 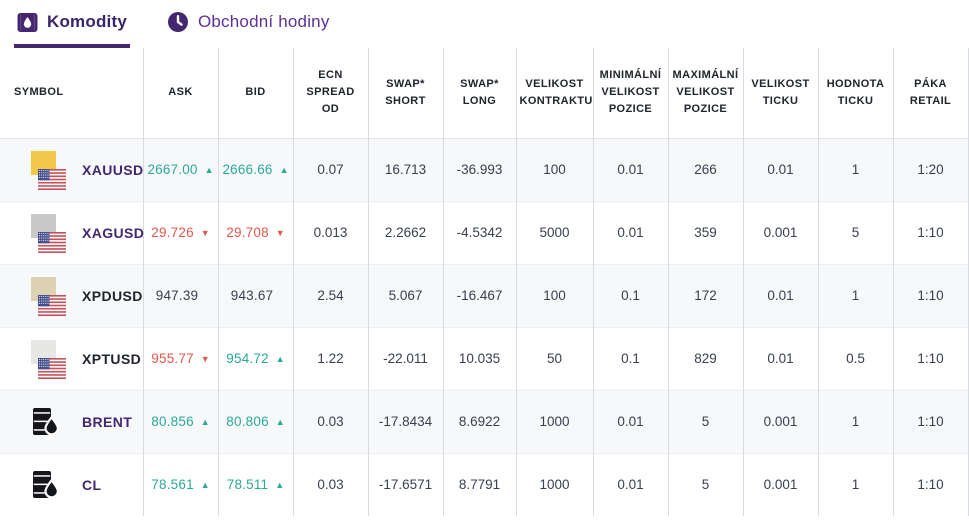 I want to click on ask-trend-arrow-icon: ▼, so click(x=205, y=359).